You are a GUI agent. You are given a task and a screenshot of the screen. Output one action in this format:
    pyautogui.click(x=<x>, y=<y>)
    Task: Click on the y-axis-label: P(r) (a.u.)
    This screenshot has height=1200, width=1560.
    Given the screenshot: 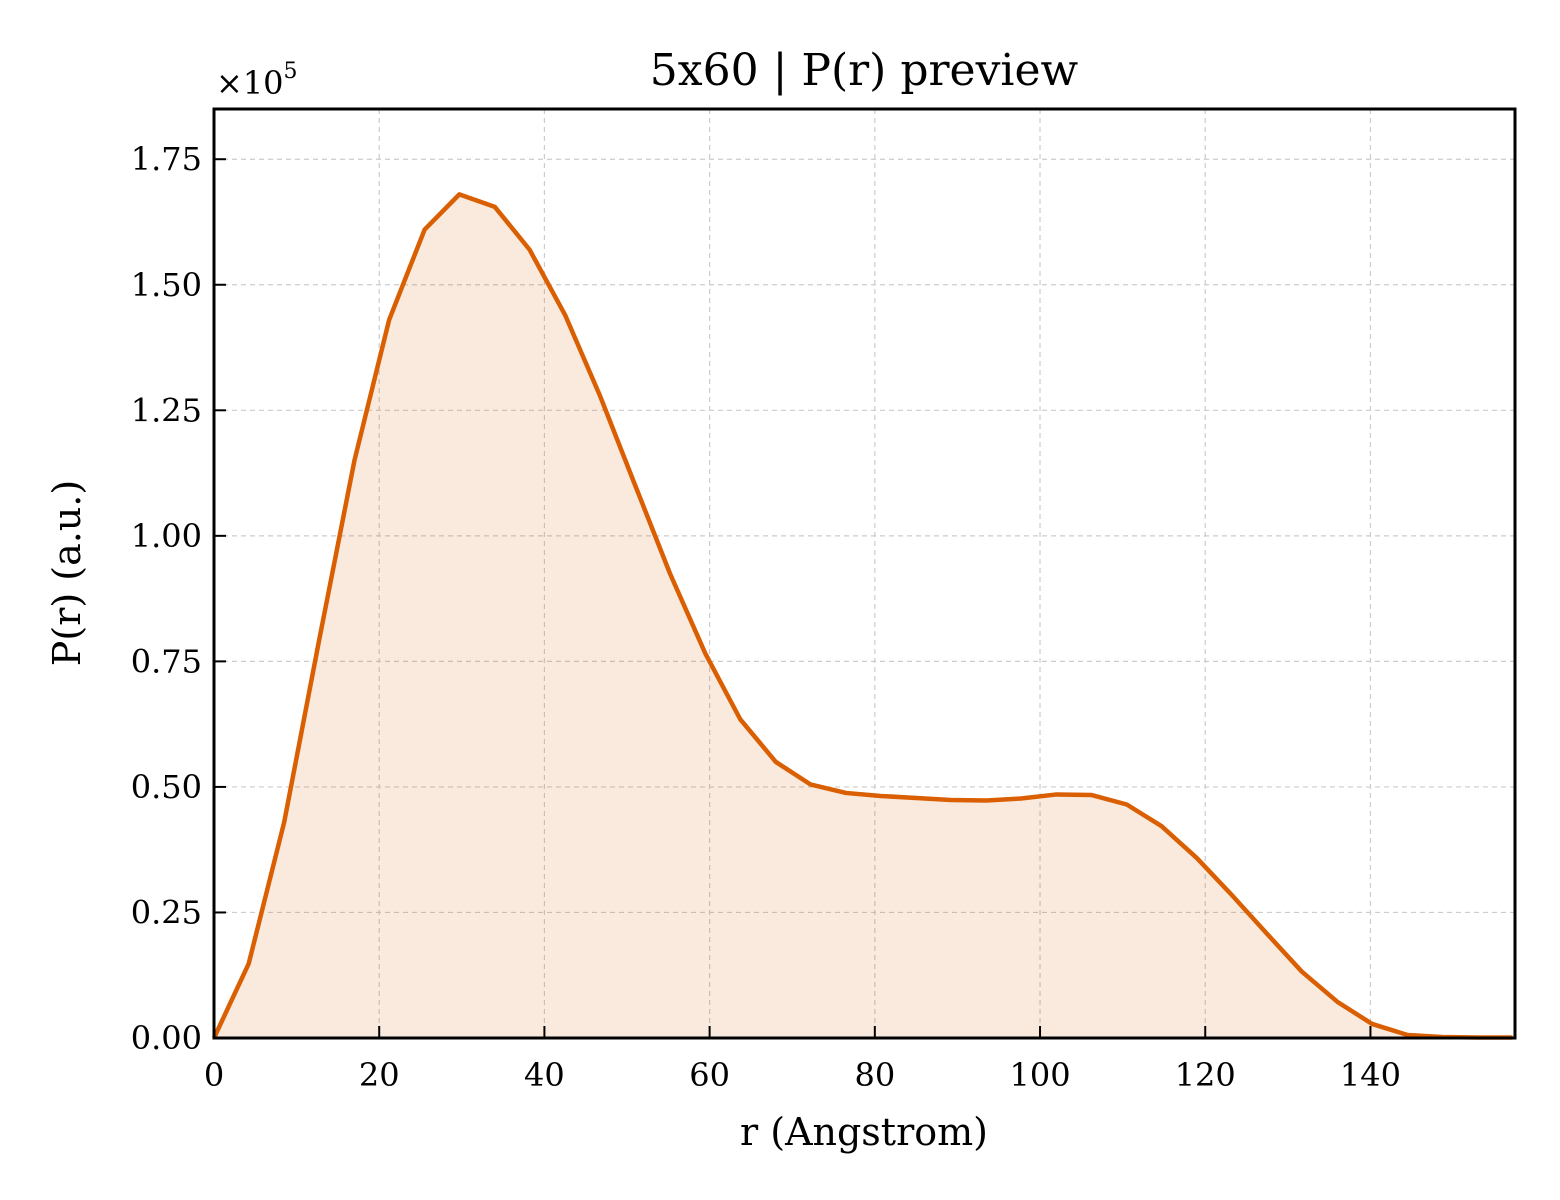 What is the action you would take?
    pyautogui.click(x=67, y=573)
    